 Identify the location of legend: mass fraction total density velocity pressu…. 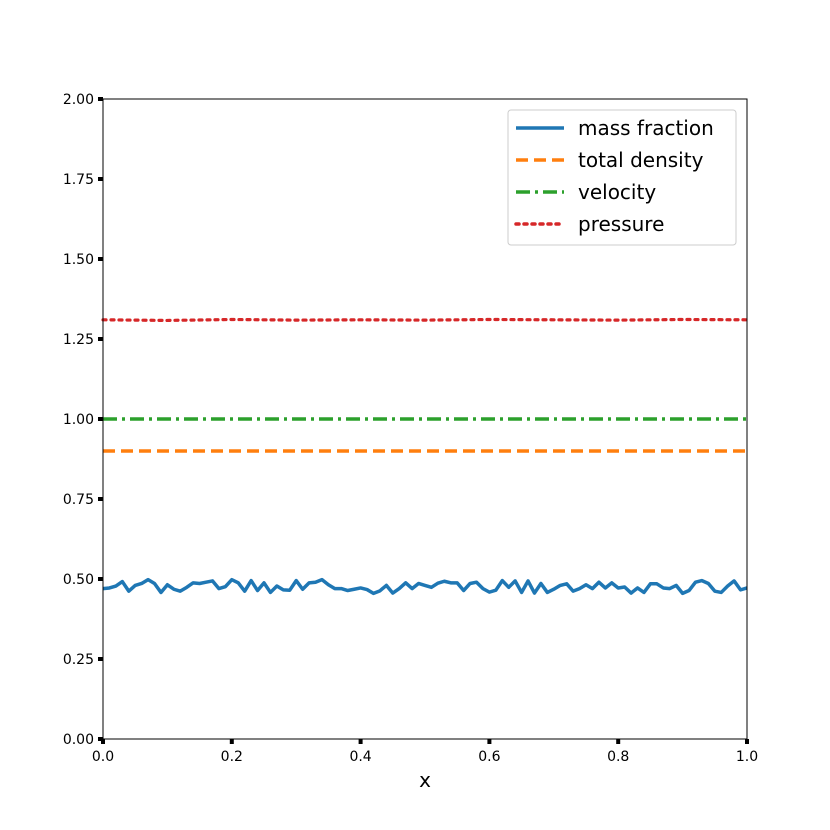
(622, 177).